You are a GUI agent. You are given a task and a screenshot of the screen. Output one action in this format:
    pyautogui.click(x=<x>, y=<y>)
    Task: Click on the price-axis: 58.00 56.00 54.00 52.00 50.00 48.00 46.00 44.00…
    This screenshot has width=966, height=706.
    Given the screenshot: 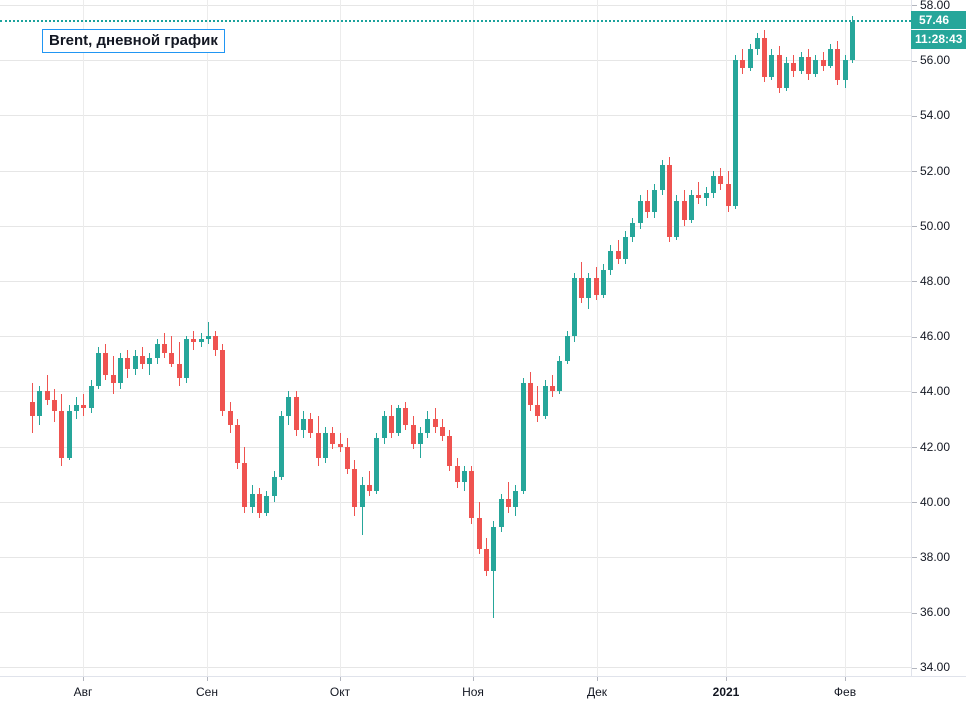 What is the action you would take?
    pyautogui.click(x=938, y=338)
    